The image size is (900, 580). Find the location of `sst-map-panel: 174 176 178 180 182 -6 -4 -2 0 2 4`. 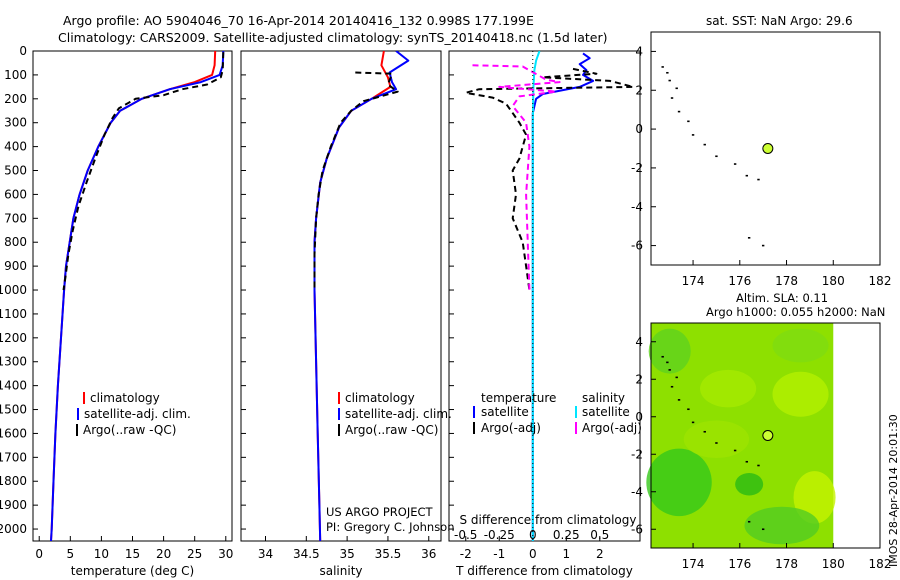

sst-map-panel: 174 176 178 180 182 -6 -4 -2 0 2 4 is located at coordinates (761, 159).